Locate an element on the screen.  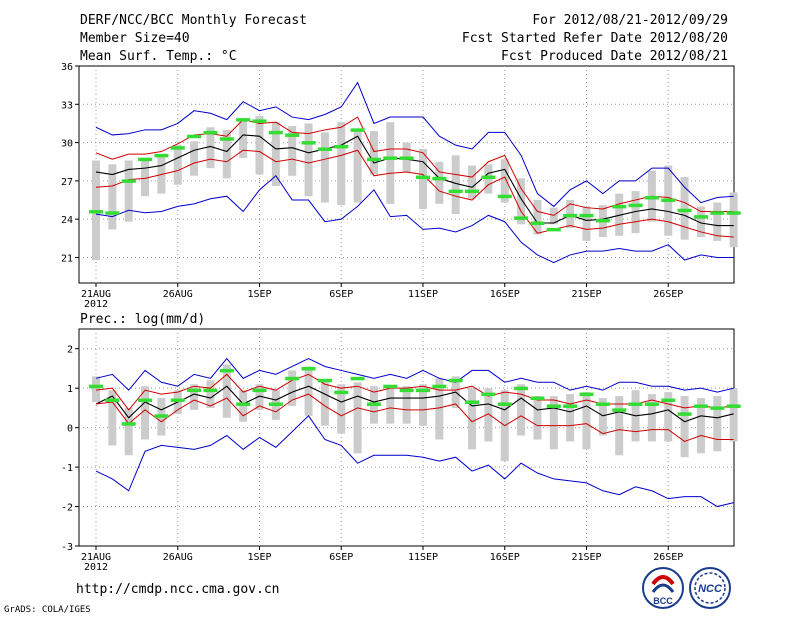
y-tick-label: 33 is located at coordinates (67, 105).